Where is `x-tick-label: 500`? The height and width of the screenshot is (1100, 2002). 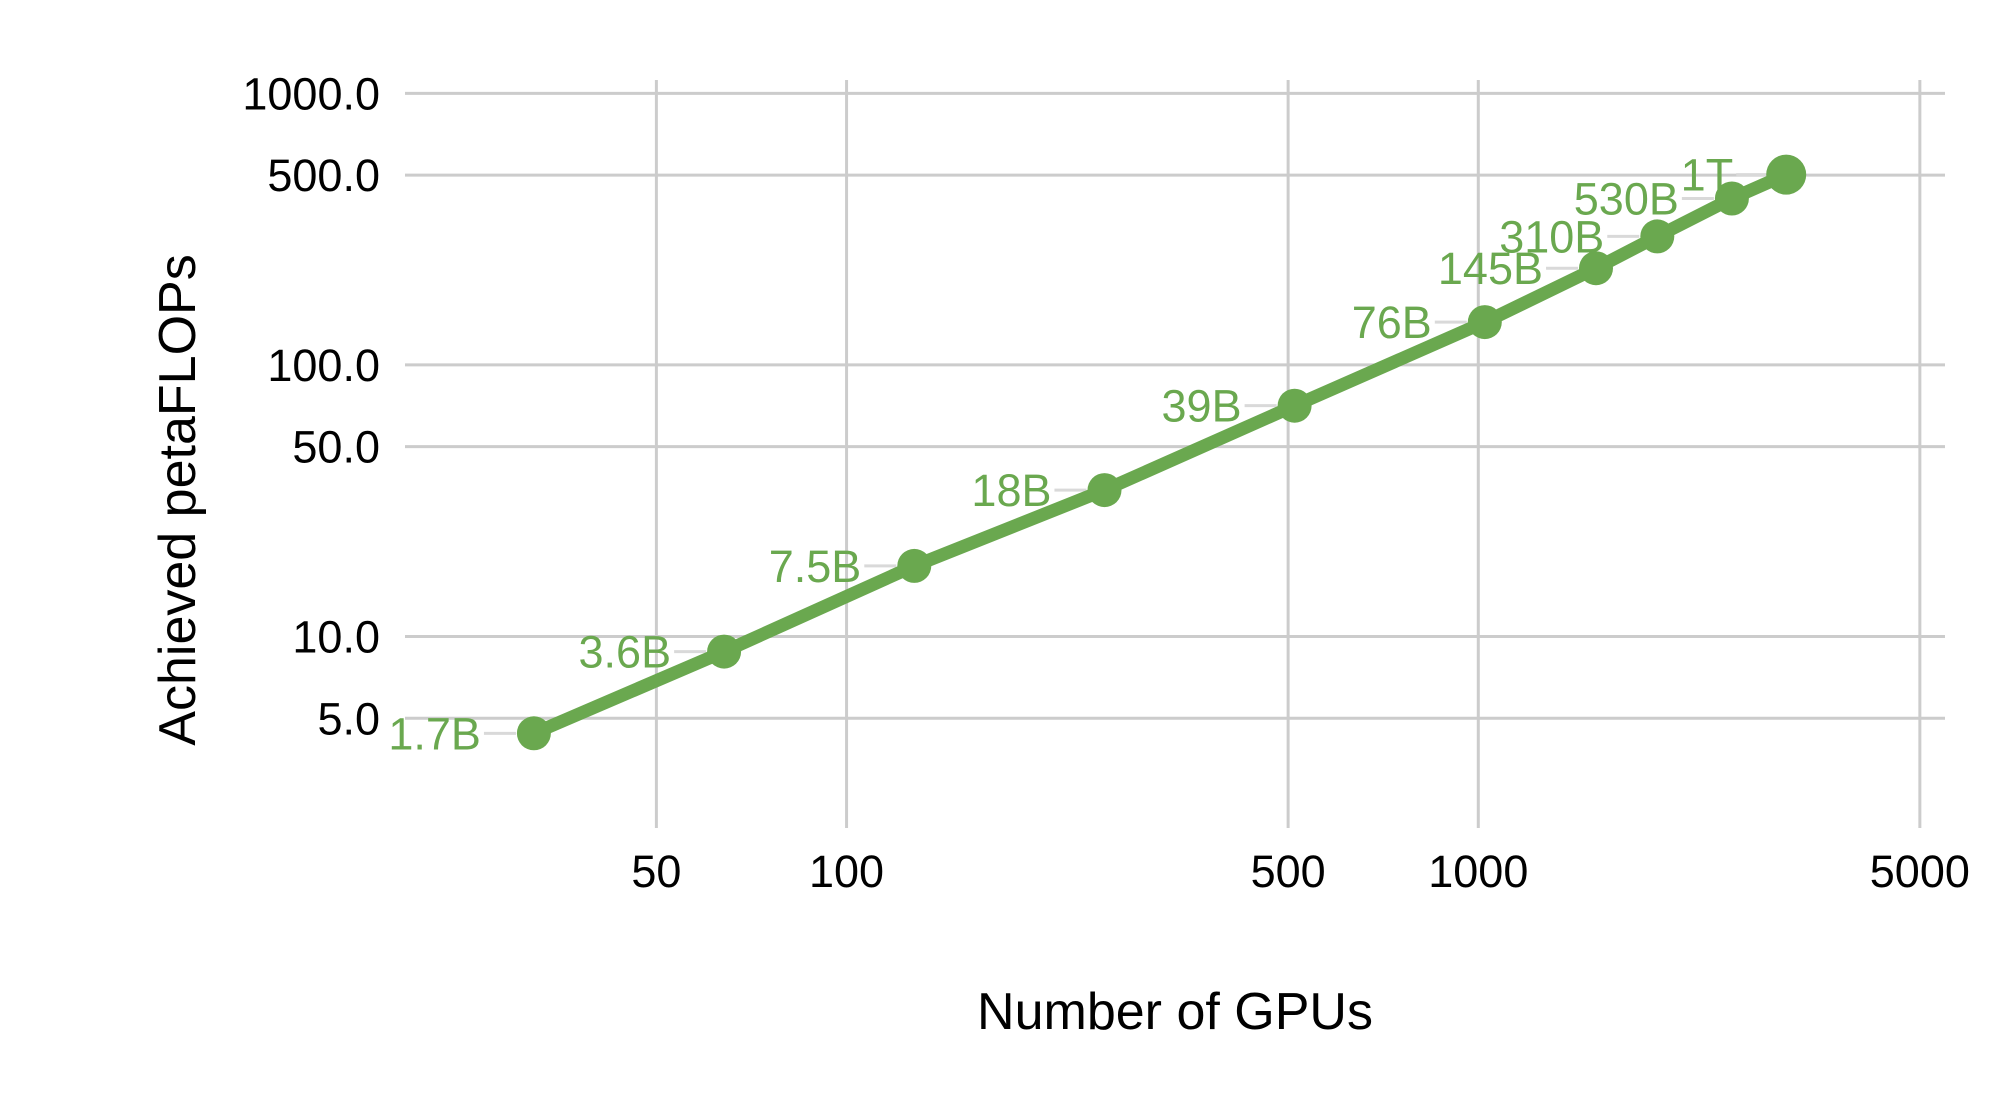 x-tick-label: 500 is located at coordinates (1288, 871).